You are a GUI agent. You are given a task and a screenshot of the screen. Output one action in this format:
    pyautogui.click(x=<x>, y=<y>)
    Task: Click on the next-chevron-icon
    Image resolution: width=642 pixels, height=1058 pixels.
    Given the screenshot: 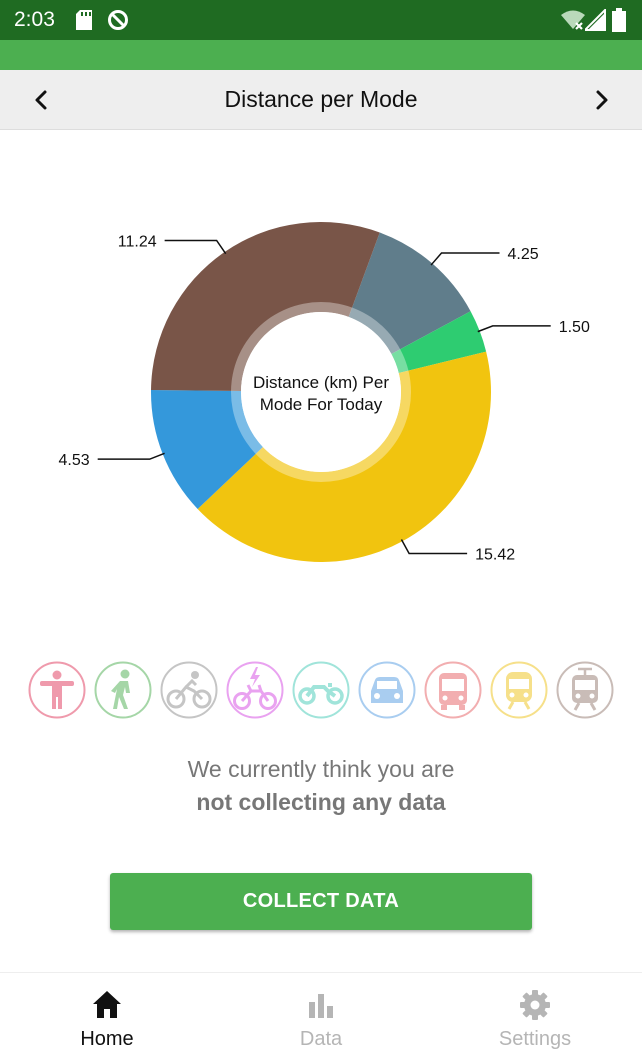 What is the action you would take?
    pyautogui.click(x=602, y=100)
    